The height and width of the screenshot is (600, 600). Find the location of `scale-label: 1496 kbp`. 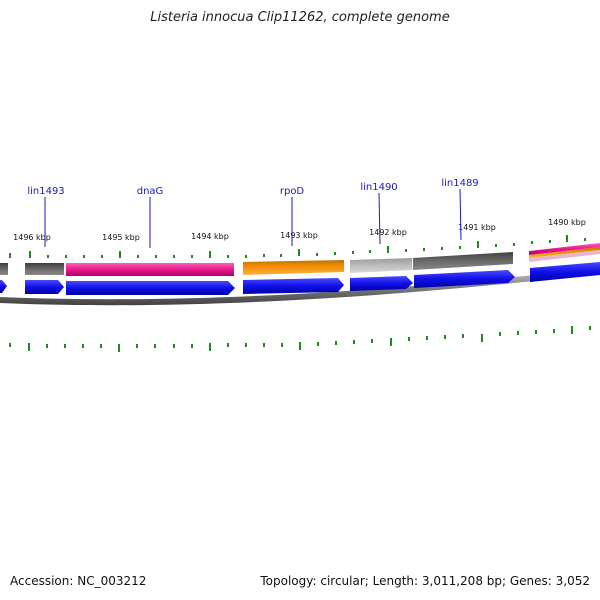

scale-label: 1496 kbp is located at coordinates (32, 237).